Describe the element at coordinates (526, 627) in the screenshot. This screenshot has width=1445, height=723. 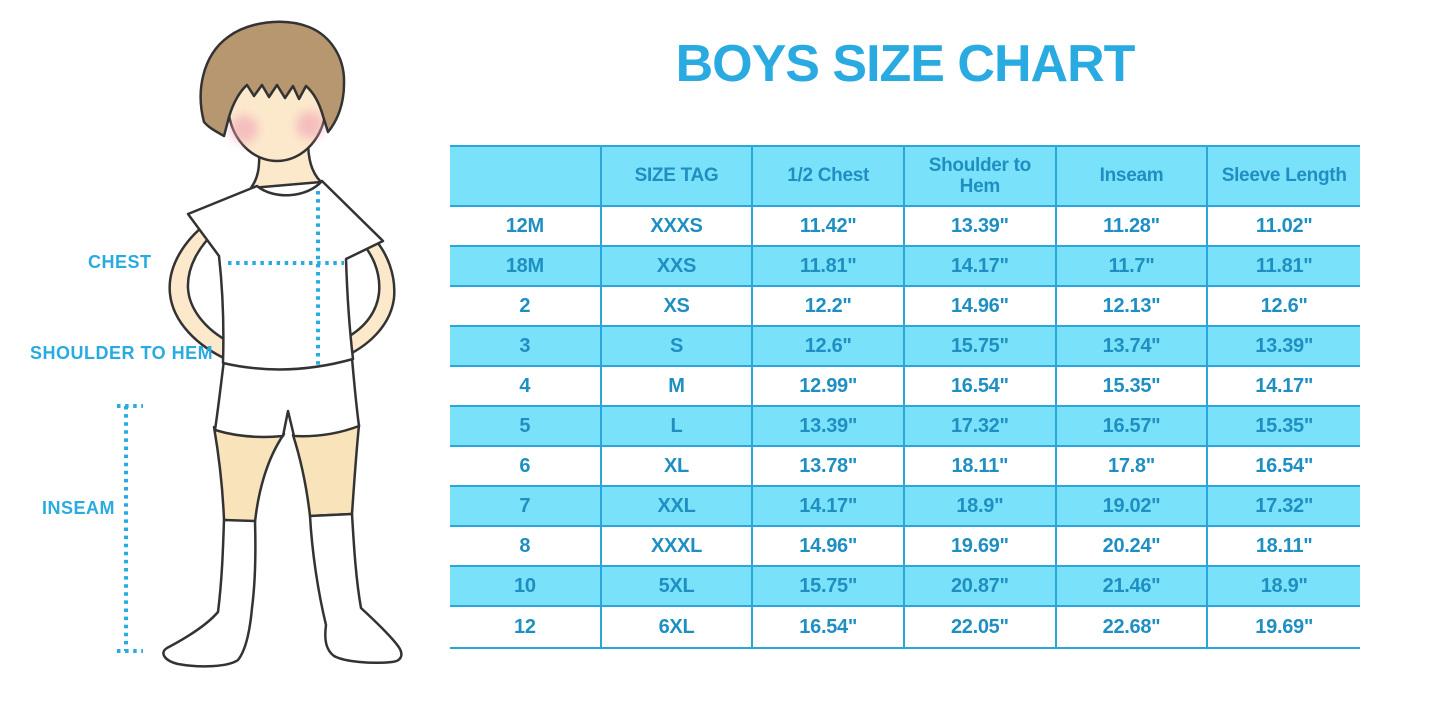
I see `size-row-label-cell: 12` at that location.